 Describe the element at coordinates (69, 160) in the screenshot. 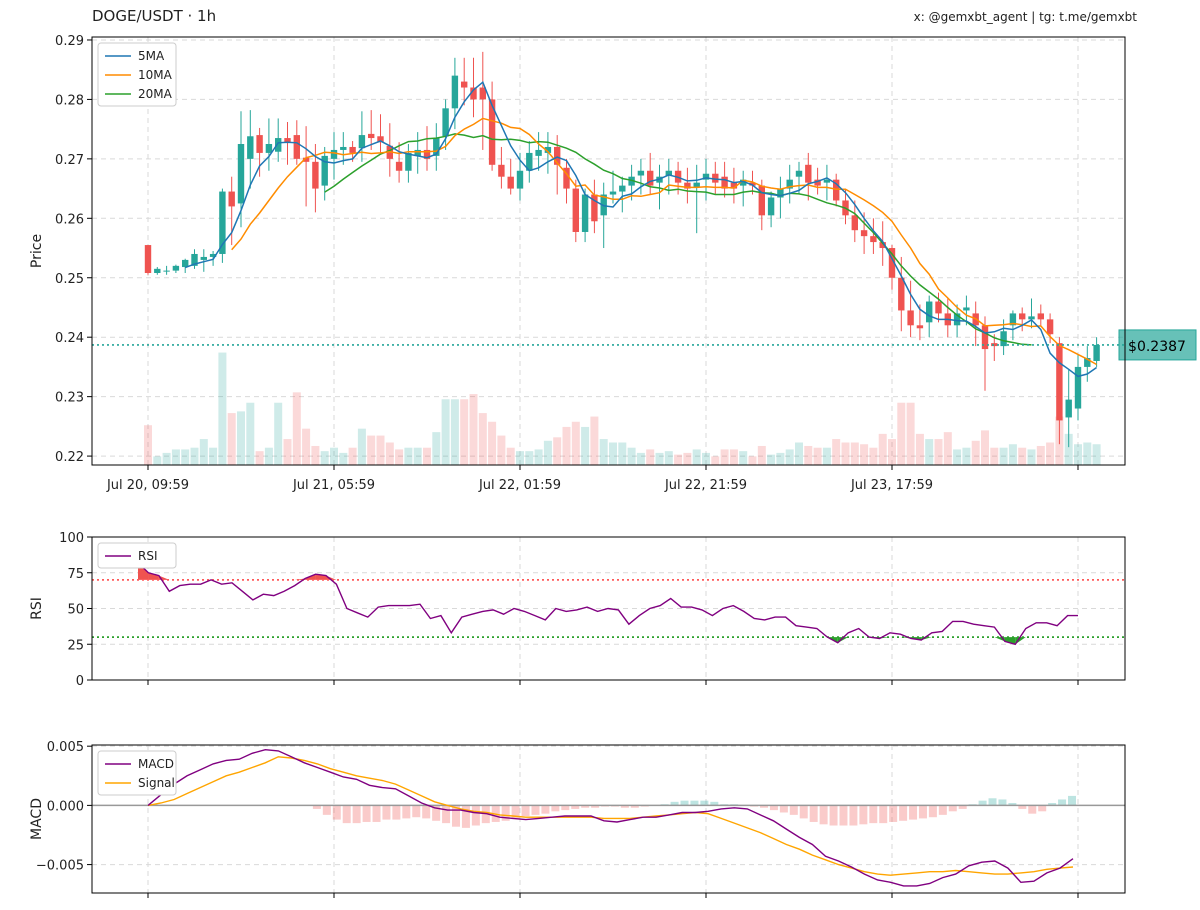

I see `price-ytick-label: 0.27` at that location.